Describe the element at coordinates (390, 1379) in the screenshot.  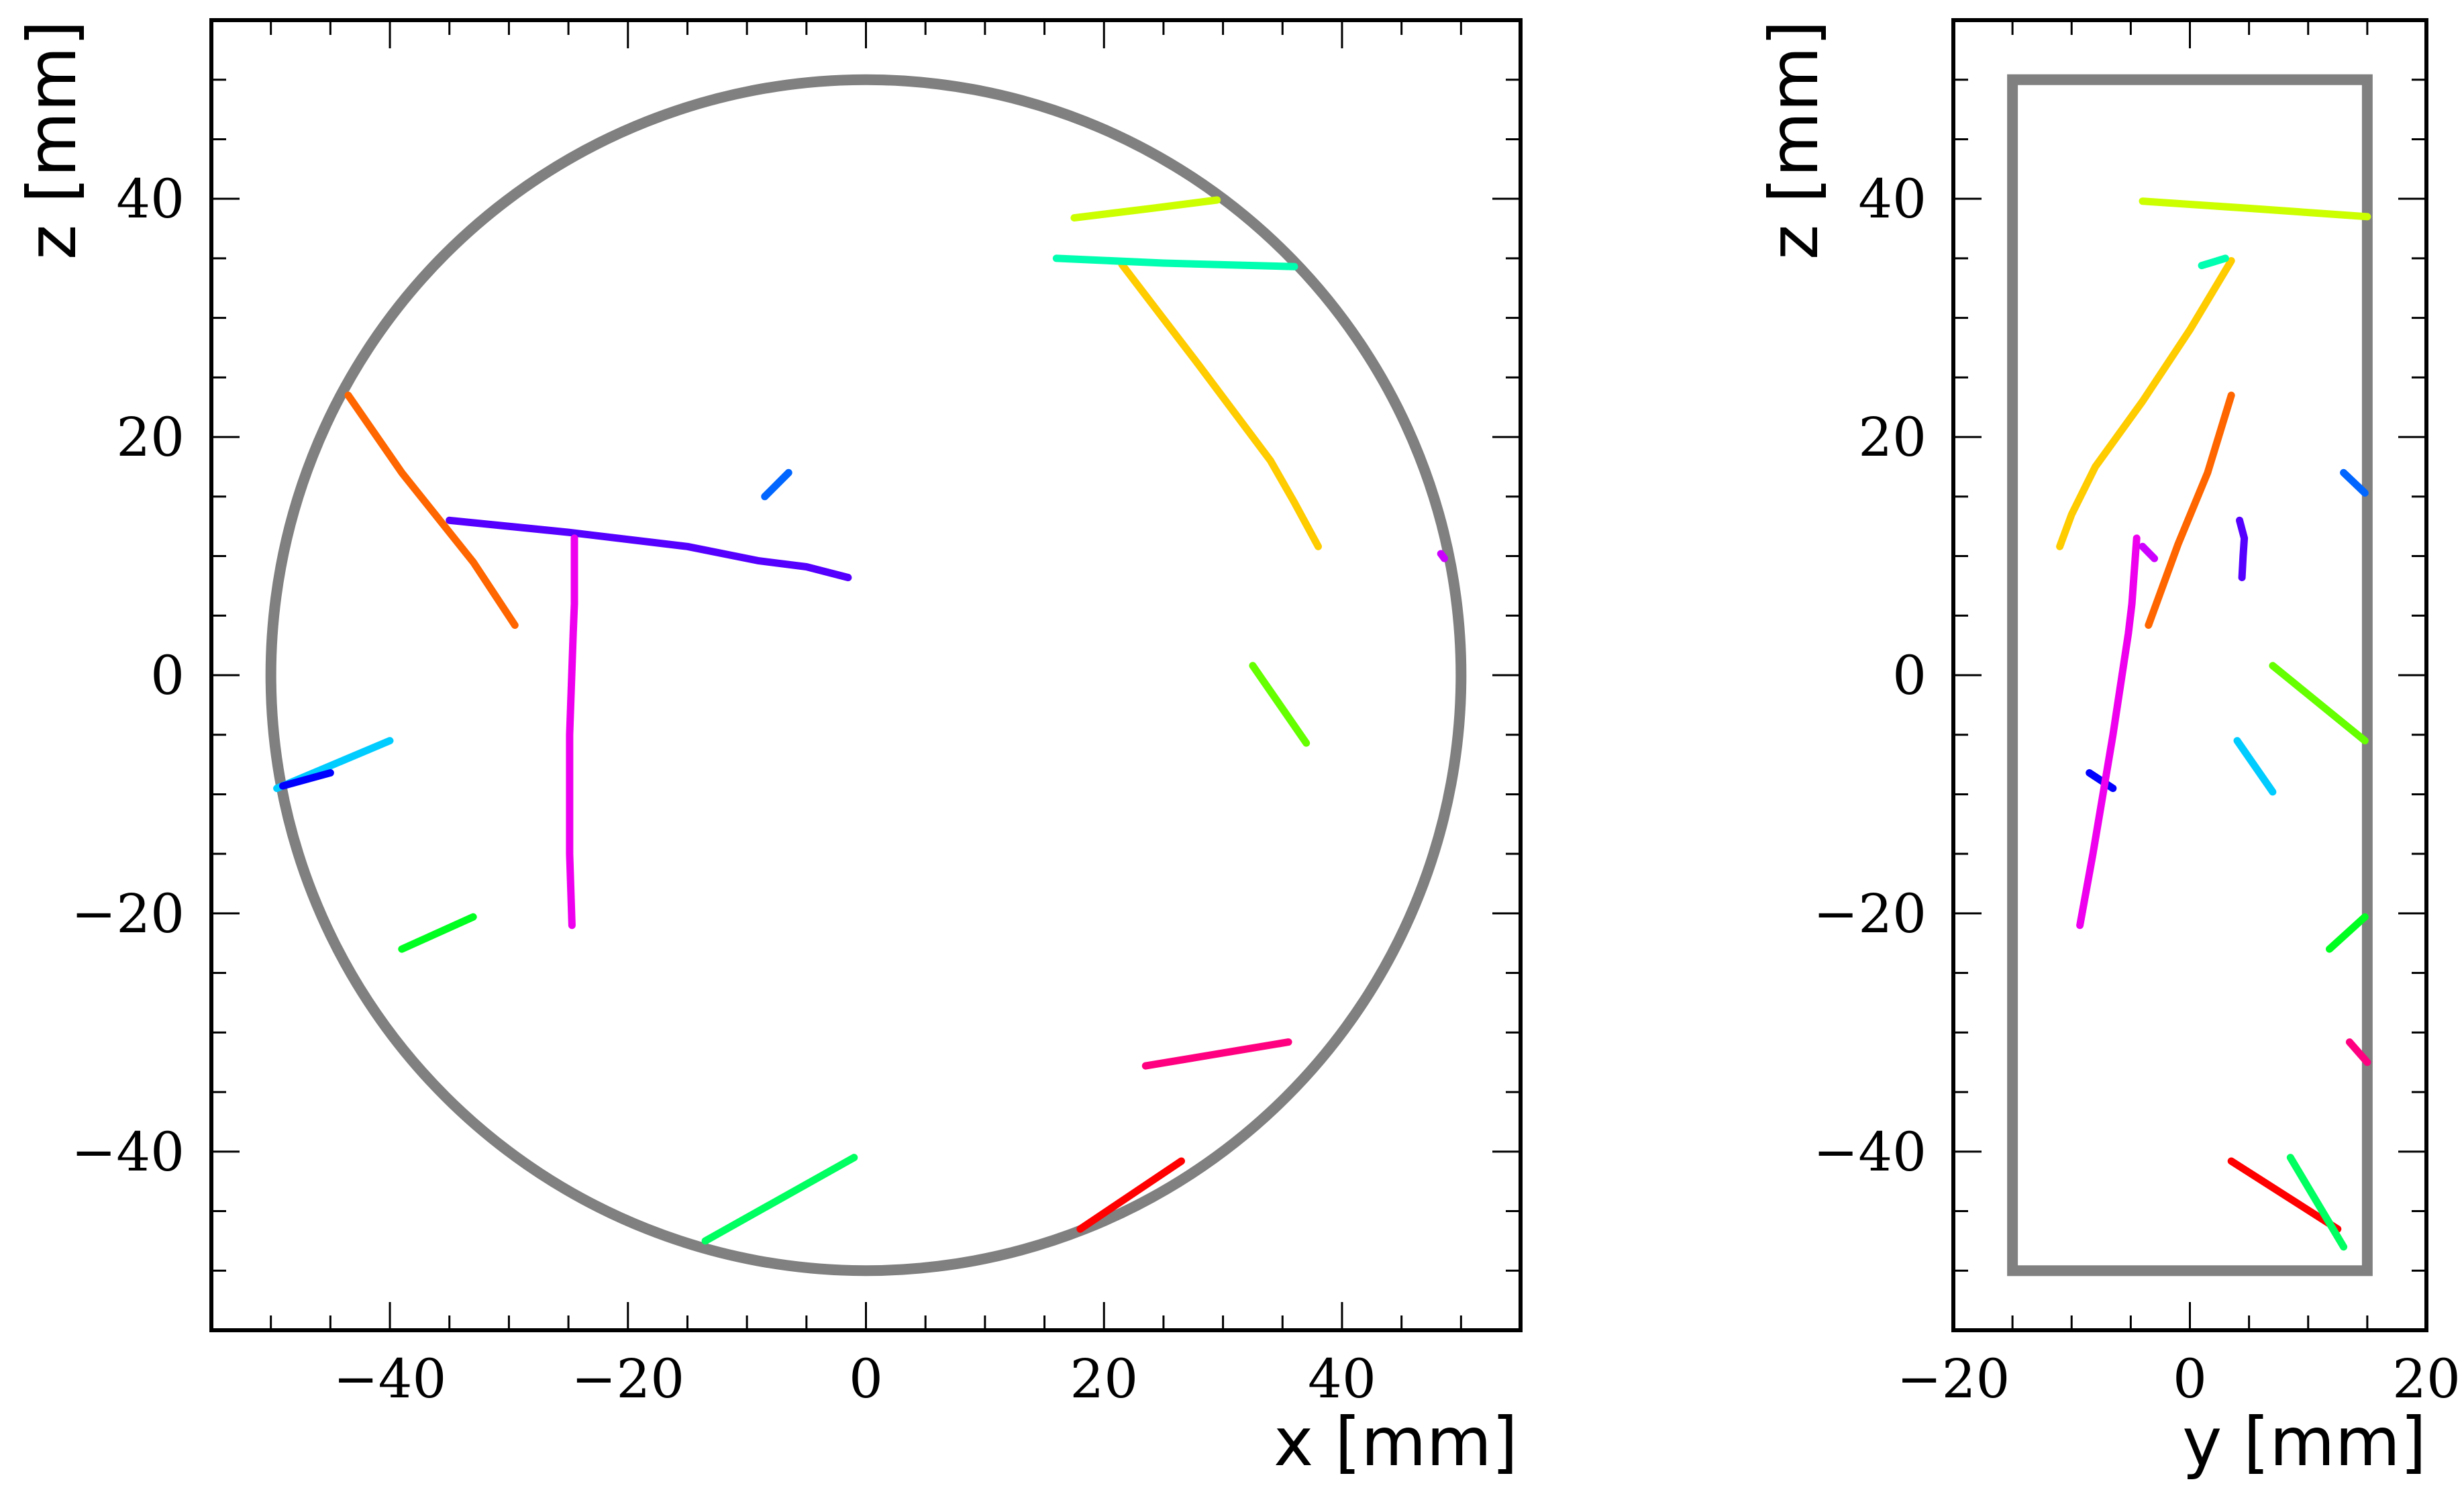
I see `x-tick-label: −40` at that location.